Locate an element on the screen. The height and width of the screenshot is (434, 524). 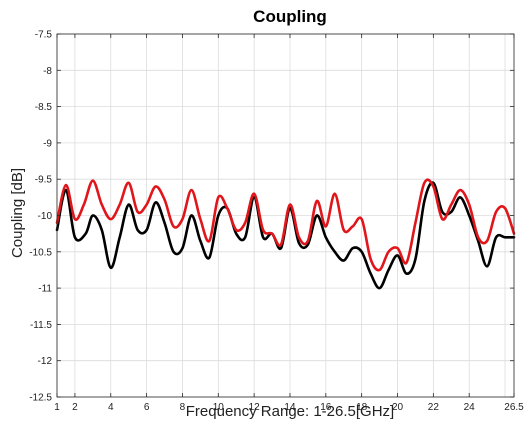
y-tick-labels: -7.5 -8 -8.5 -9 -9.5 -10 -10.5 -11 -11.5 -12 -12.5 is located at coordinates (40, 217).